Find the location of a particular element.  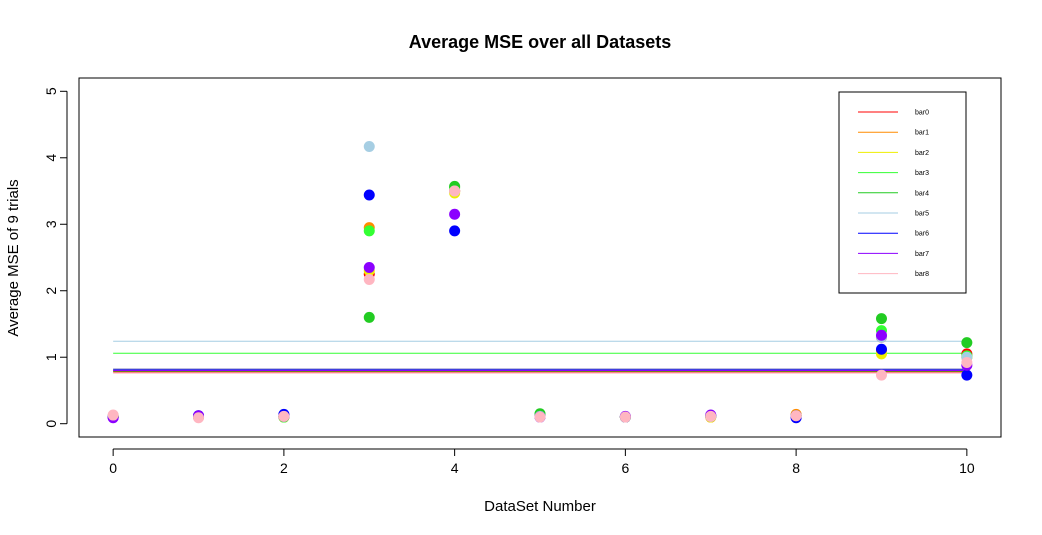

legend: bar0 bar1 bar2 bar3 bar4 bar5 bar6 bar7 bar8 is located at coordinates (902, 192).